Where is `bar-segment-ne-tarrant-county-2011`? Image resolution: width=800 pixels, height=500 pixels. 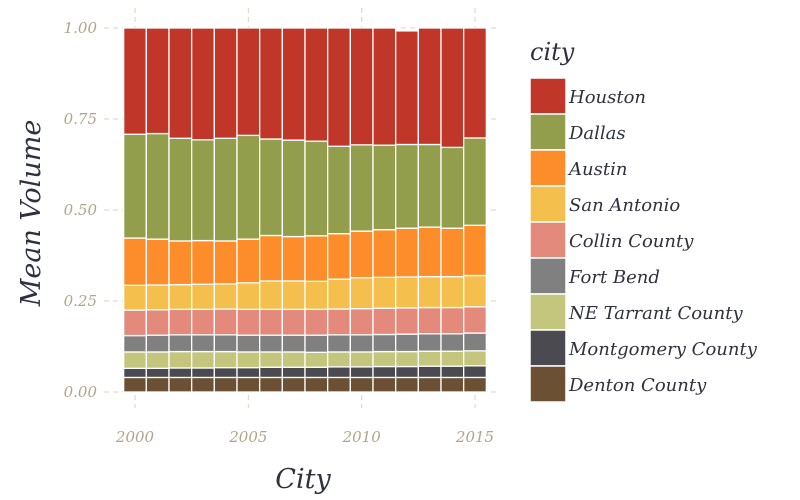 bar-segment-ne-tarrant-county-2011 is located at coordinates (384, 359).